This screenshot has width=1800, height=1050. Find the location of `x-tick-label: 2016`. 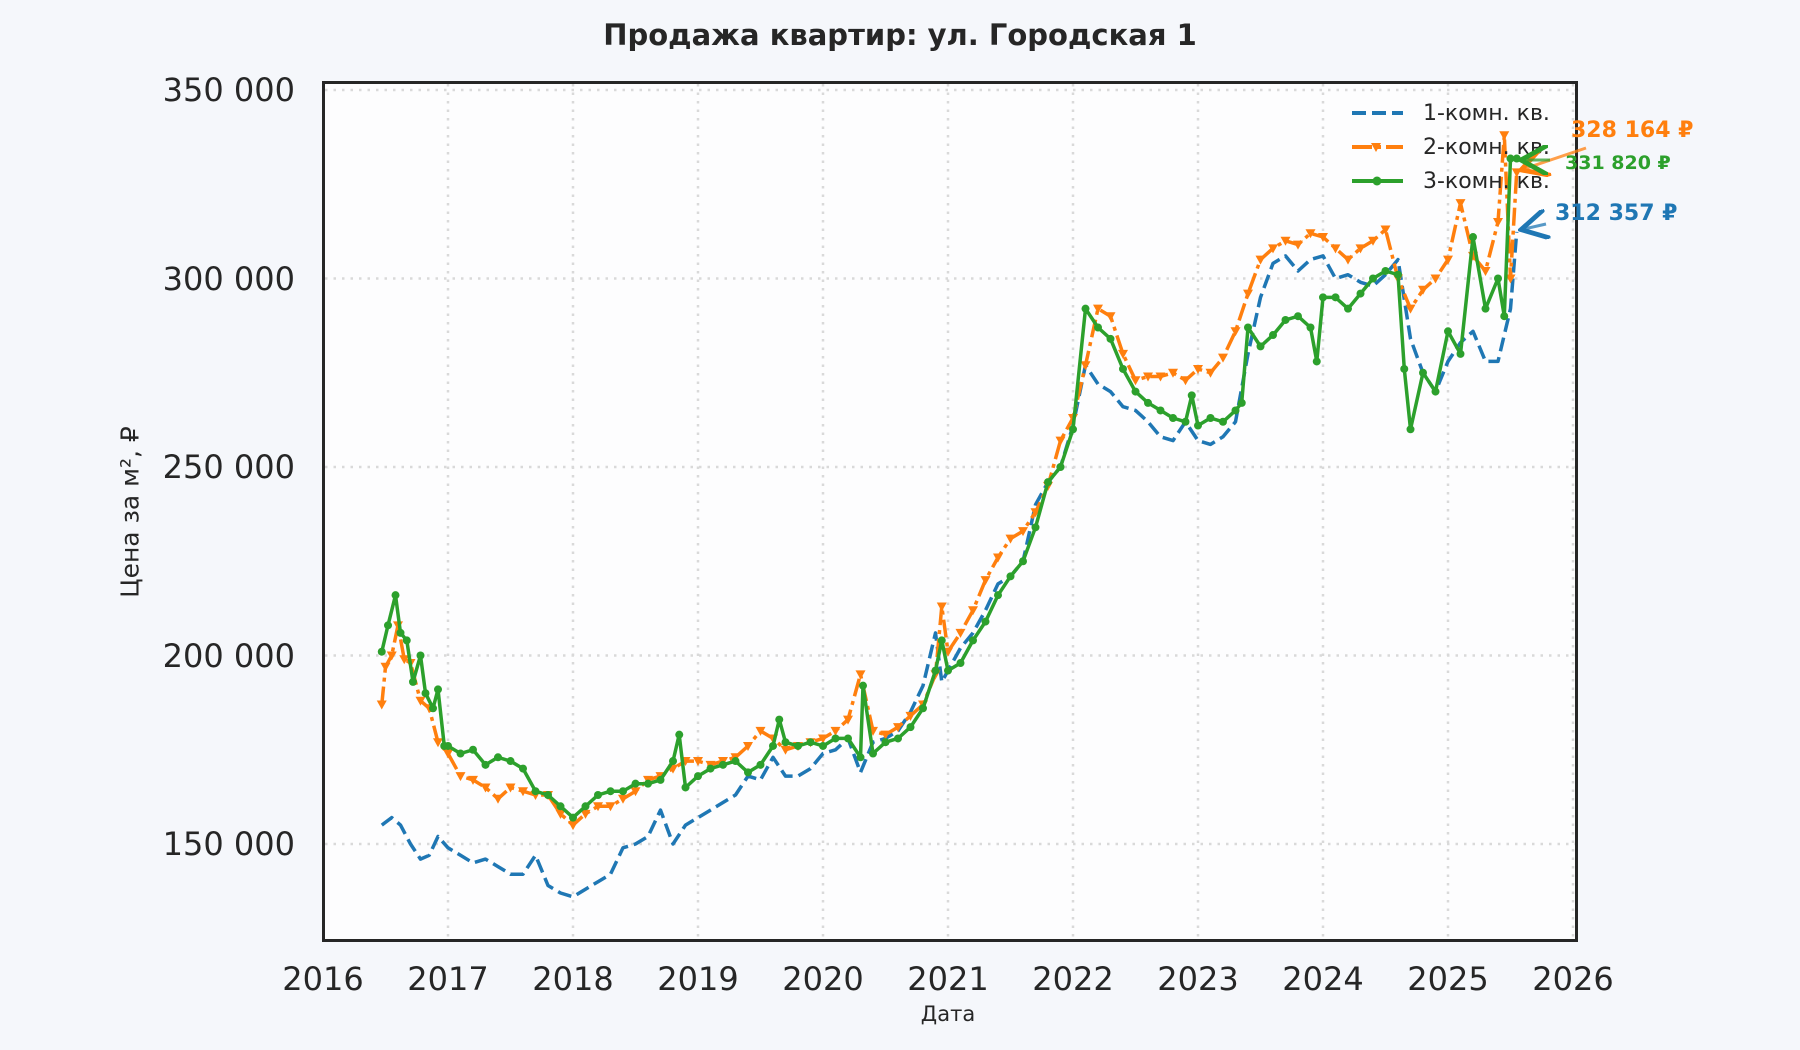

x-tick-label: 2016 is located at coordinates (323, 979).